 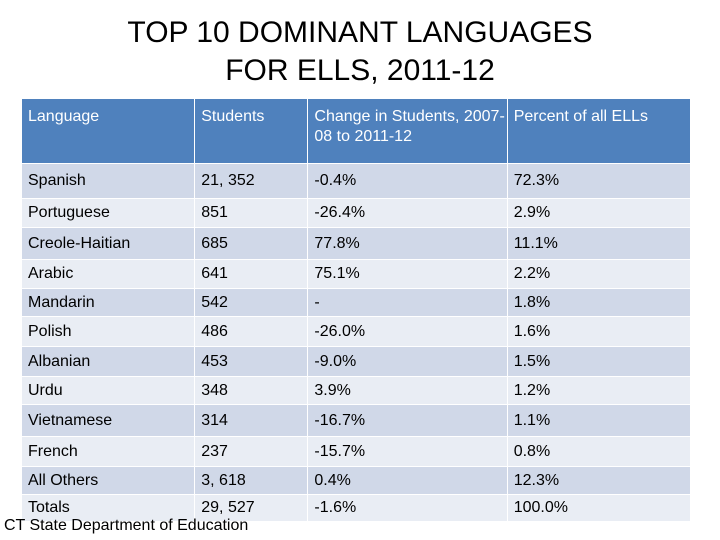 I want to click on cell-change: -26.0%, so click(x=407, y=331).